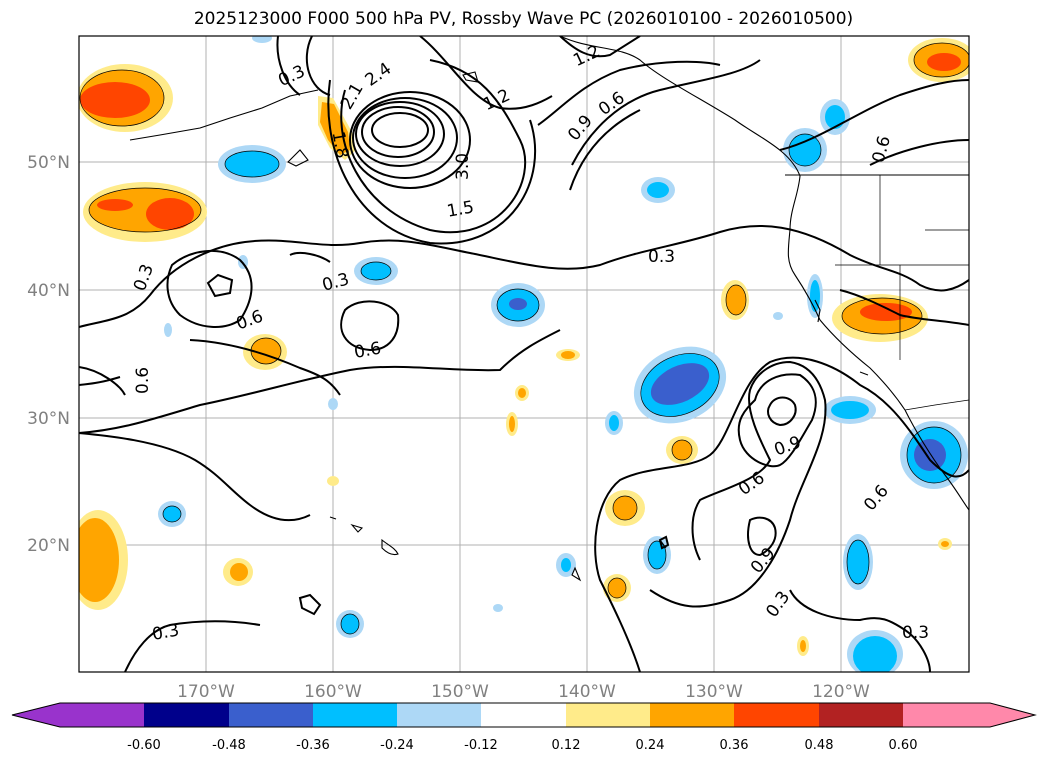 Image resolution: width=1047 pixels, height=765 pixels. What do you see at coordinates (576, 574) in the screenshot?
I see `gulf-island` at bounding box center [576, 574].